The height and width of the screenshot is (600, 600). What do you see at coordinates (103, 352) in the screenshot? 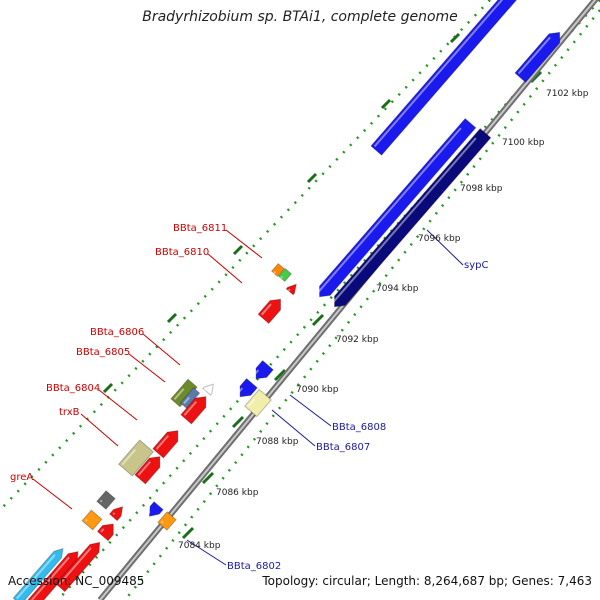
I see `gene-label: BBta_6805` at bounding box center [103, 352].